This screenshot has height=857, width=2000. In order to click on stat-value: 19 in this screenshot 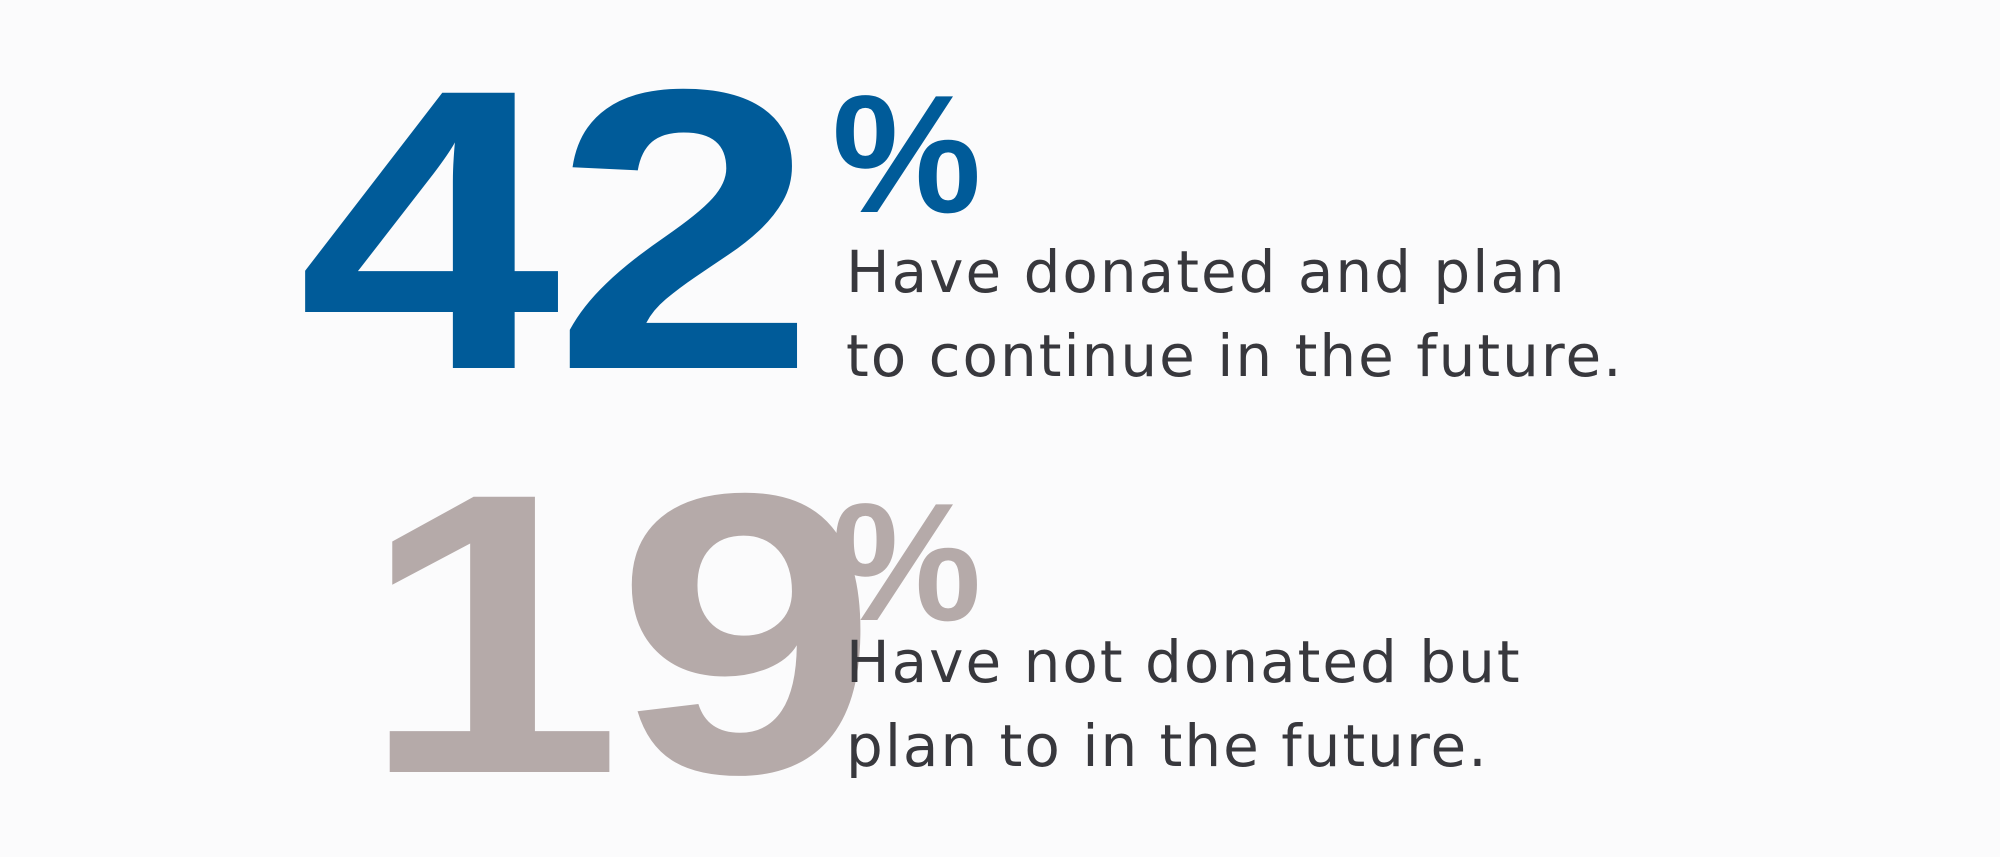, I will do `click(619, 633)`.